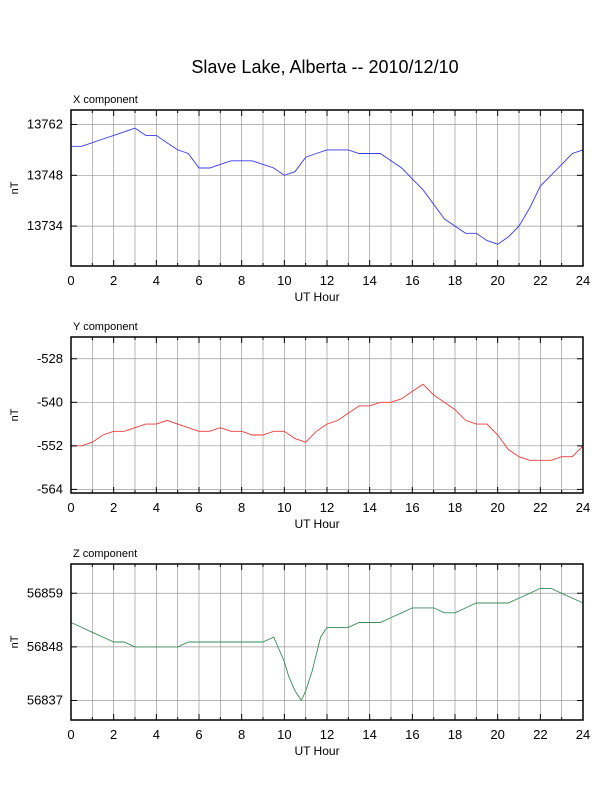 The height and width of the screenshot is (792, 612). What do you see at coordinates (50, 358) in the screenshot?
I see `y-tick-label: -528` at bounding box center [50, 358].